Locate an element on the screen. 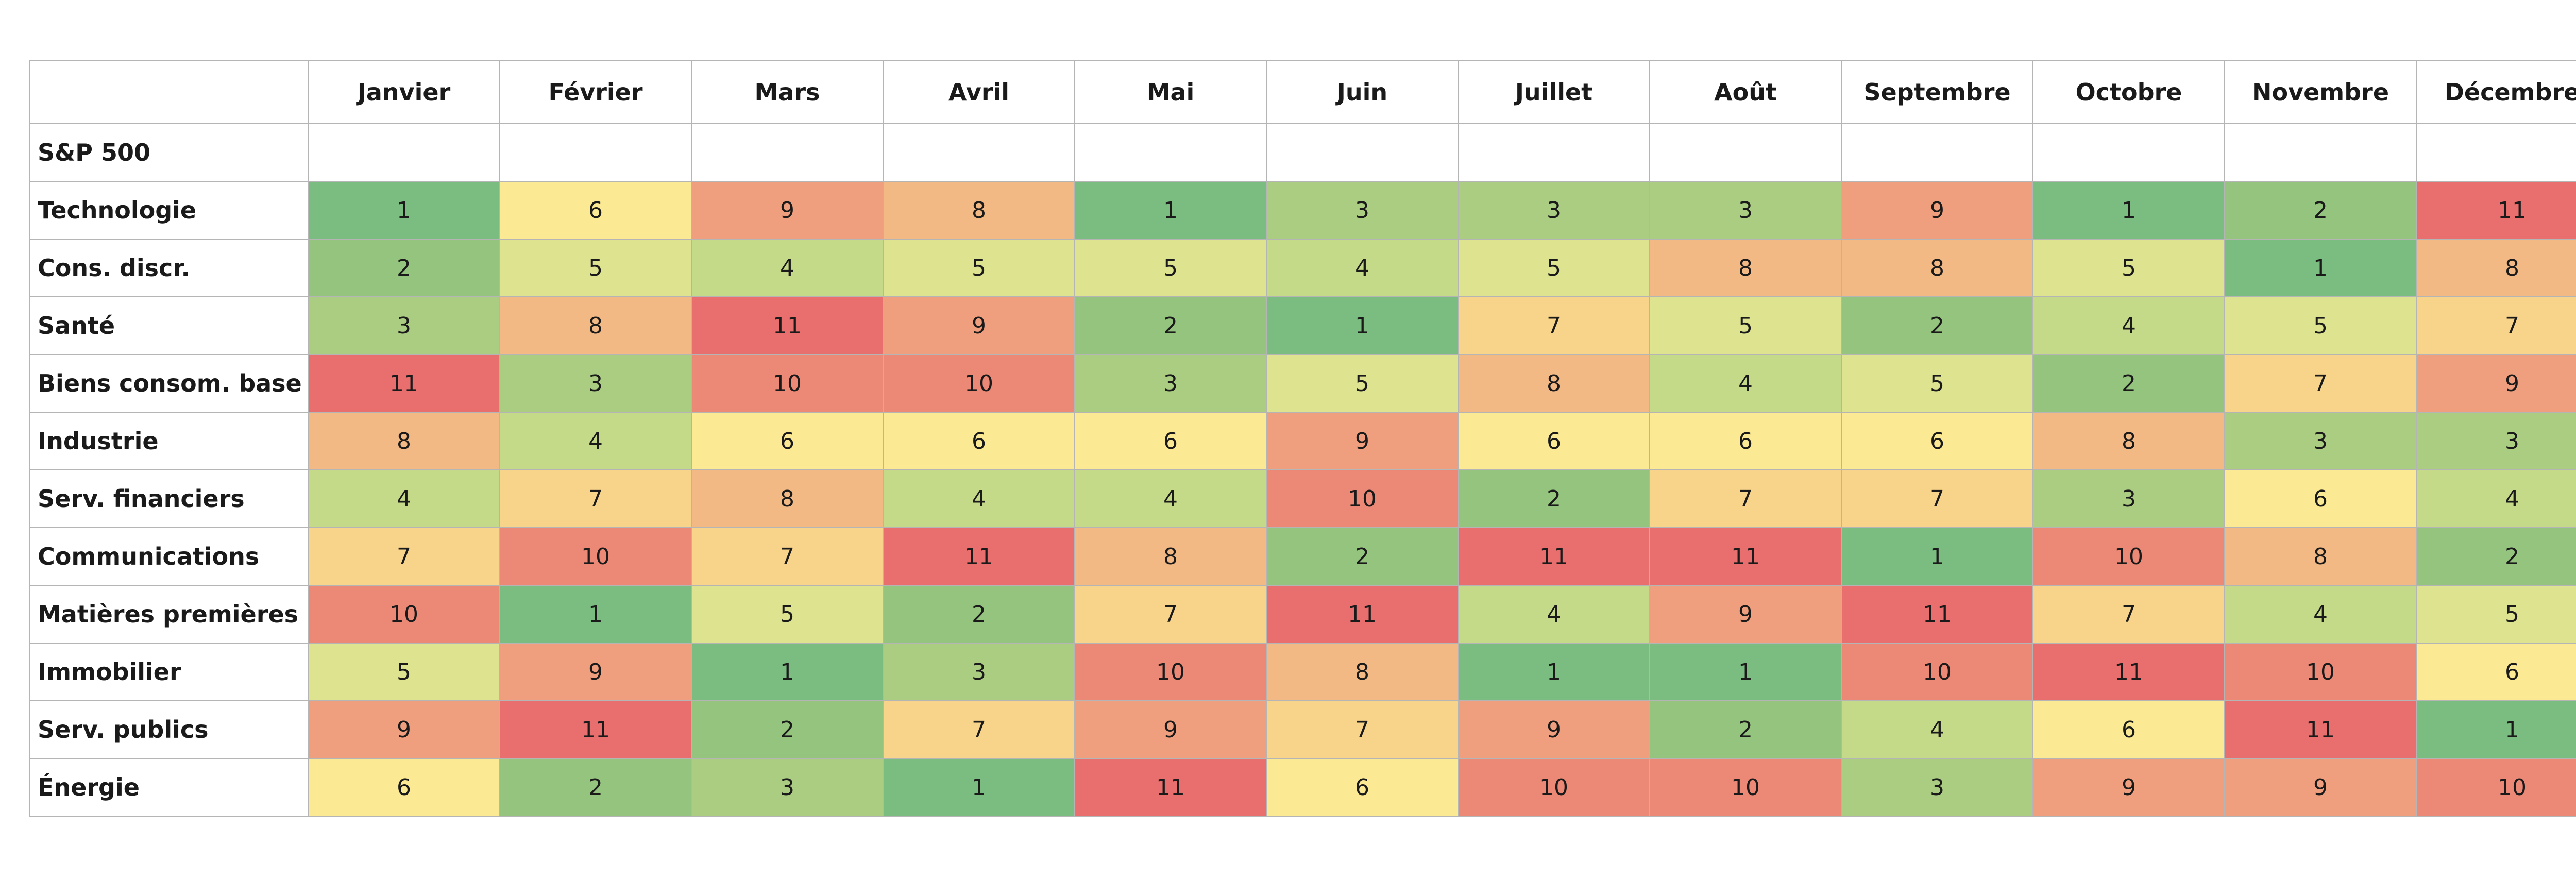 The width and height of the screenshot is (2576, 879). table-row: Industrie 8 4 6 6 6 9 6 6 6 8 3 3 is located at coordinates (1302, 441).